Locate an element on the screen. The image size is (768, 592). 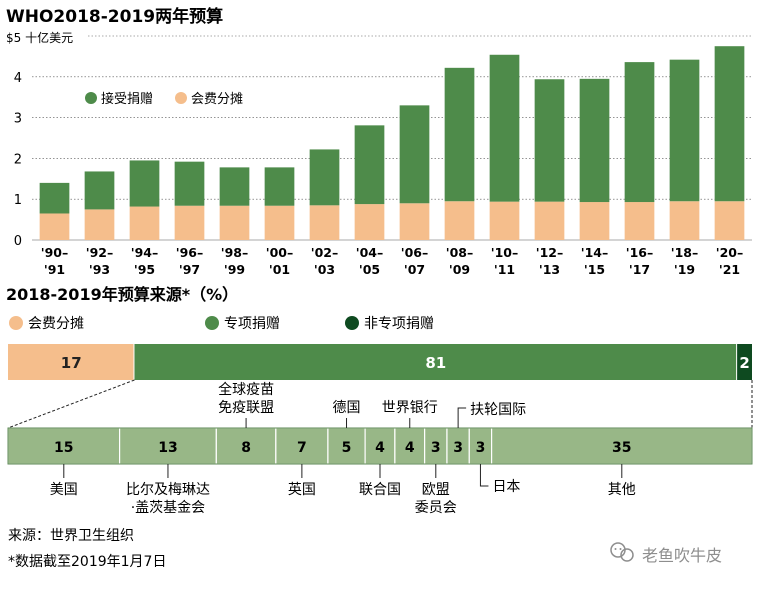
x-tick-label: '97 is located at coordinates (189, 269).